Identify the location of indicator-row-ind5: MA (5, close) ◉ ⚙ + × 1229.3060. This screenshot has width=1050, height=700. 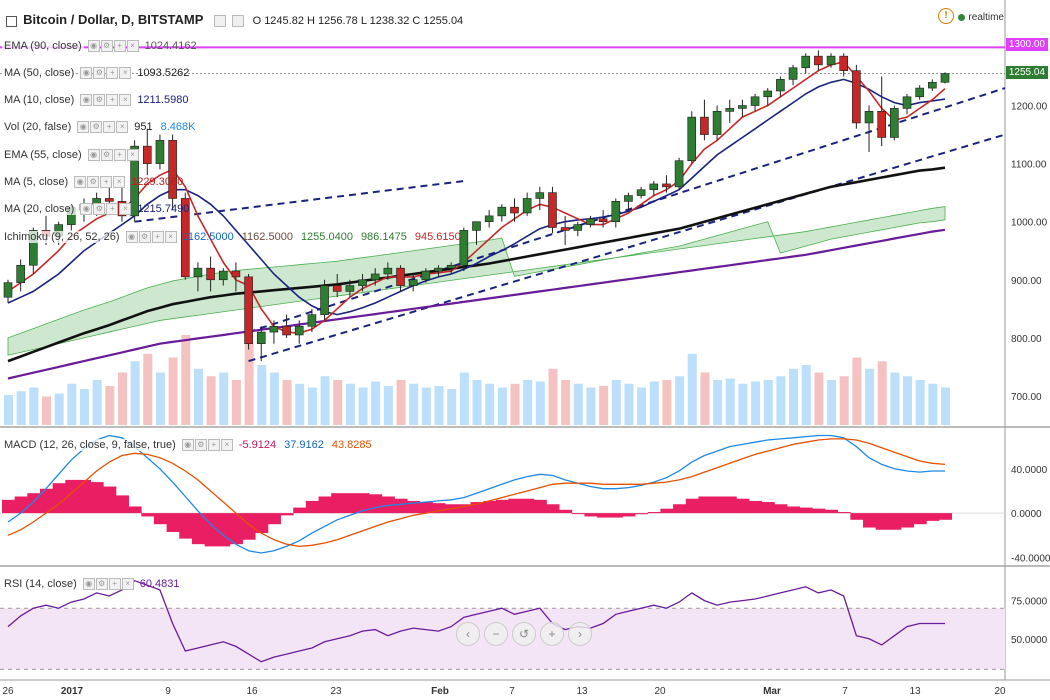
(93, 182).